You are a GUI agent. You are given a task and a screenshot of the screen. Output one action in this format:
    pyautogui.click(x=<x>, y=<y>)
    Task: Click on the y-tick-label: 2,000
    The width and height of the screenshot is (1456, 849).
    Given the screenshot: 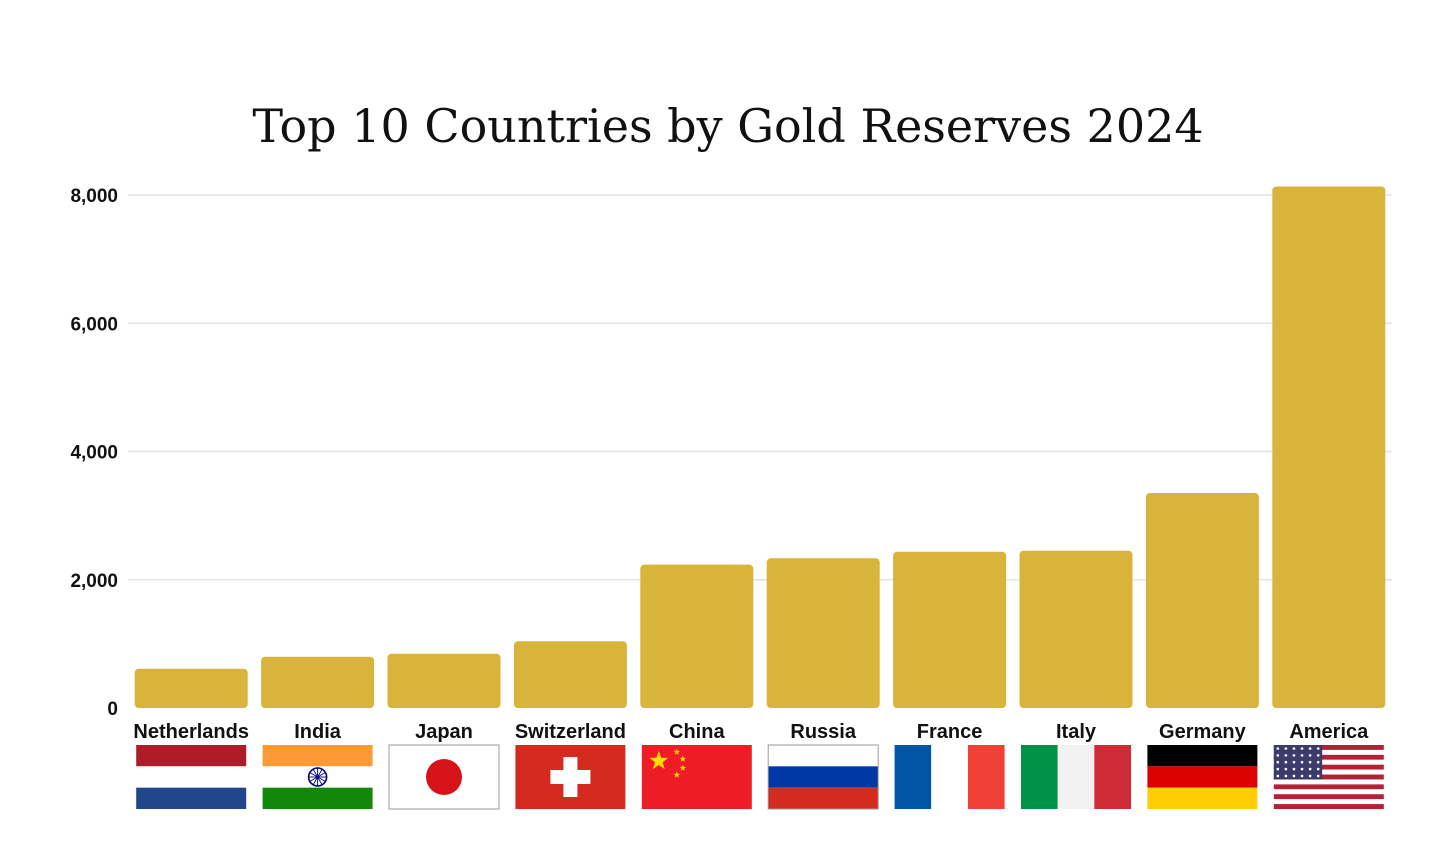 What is the action you would take?
    pyautogui.click(x=94, y=581)
    